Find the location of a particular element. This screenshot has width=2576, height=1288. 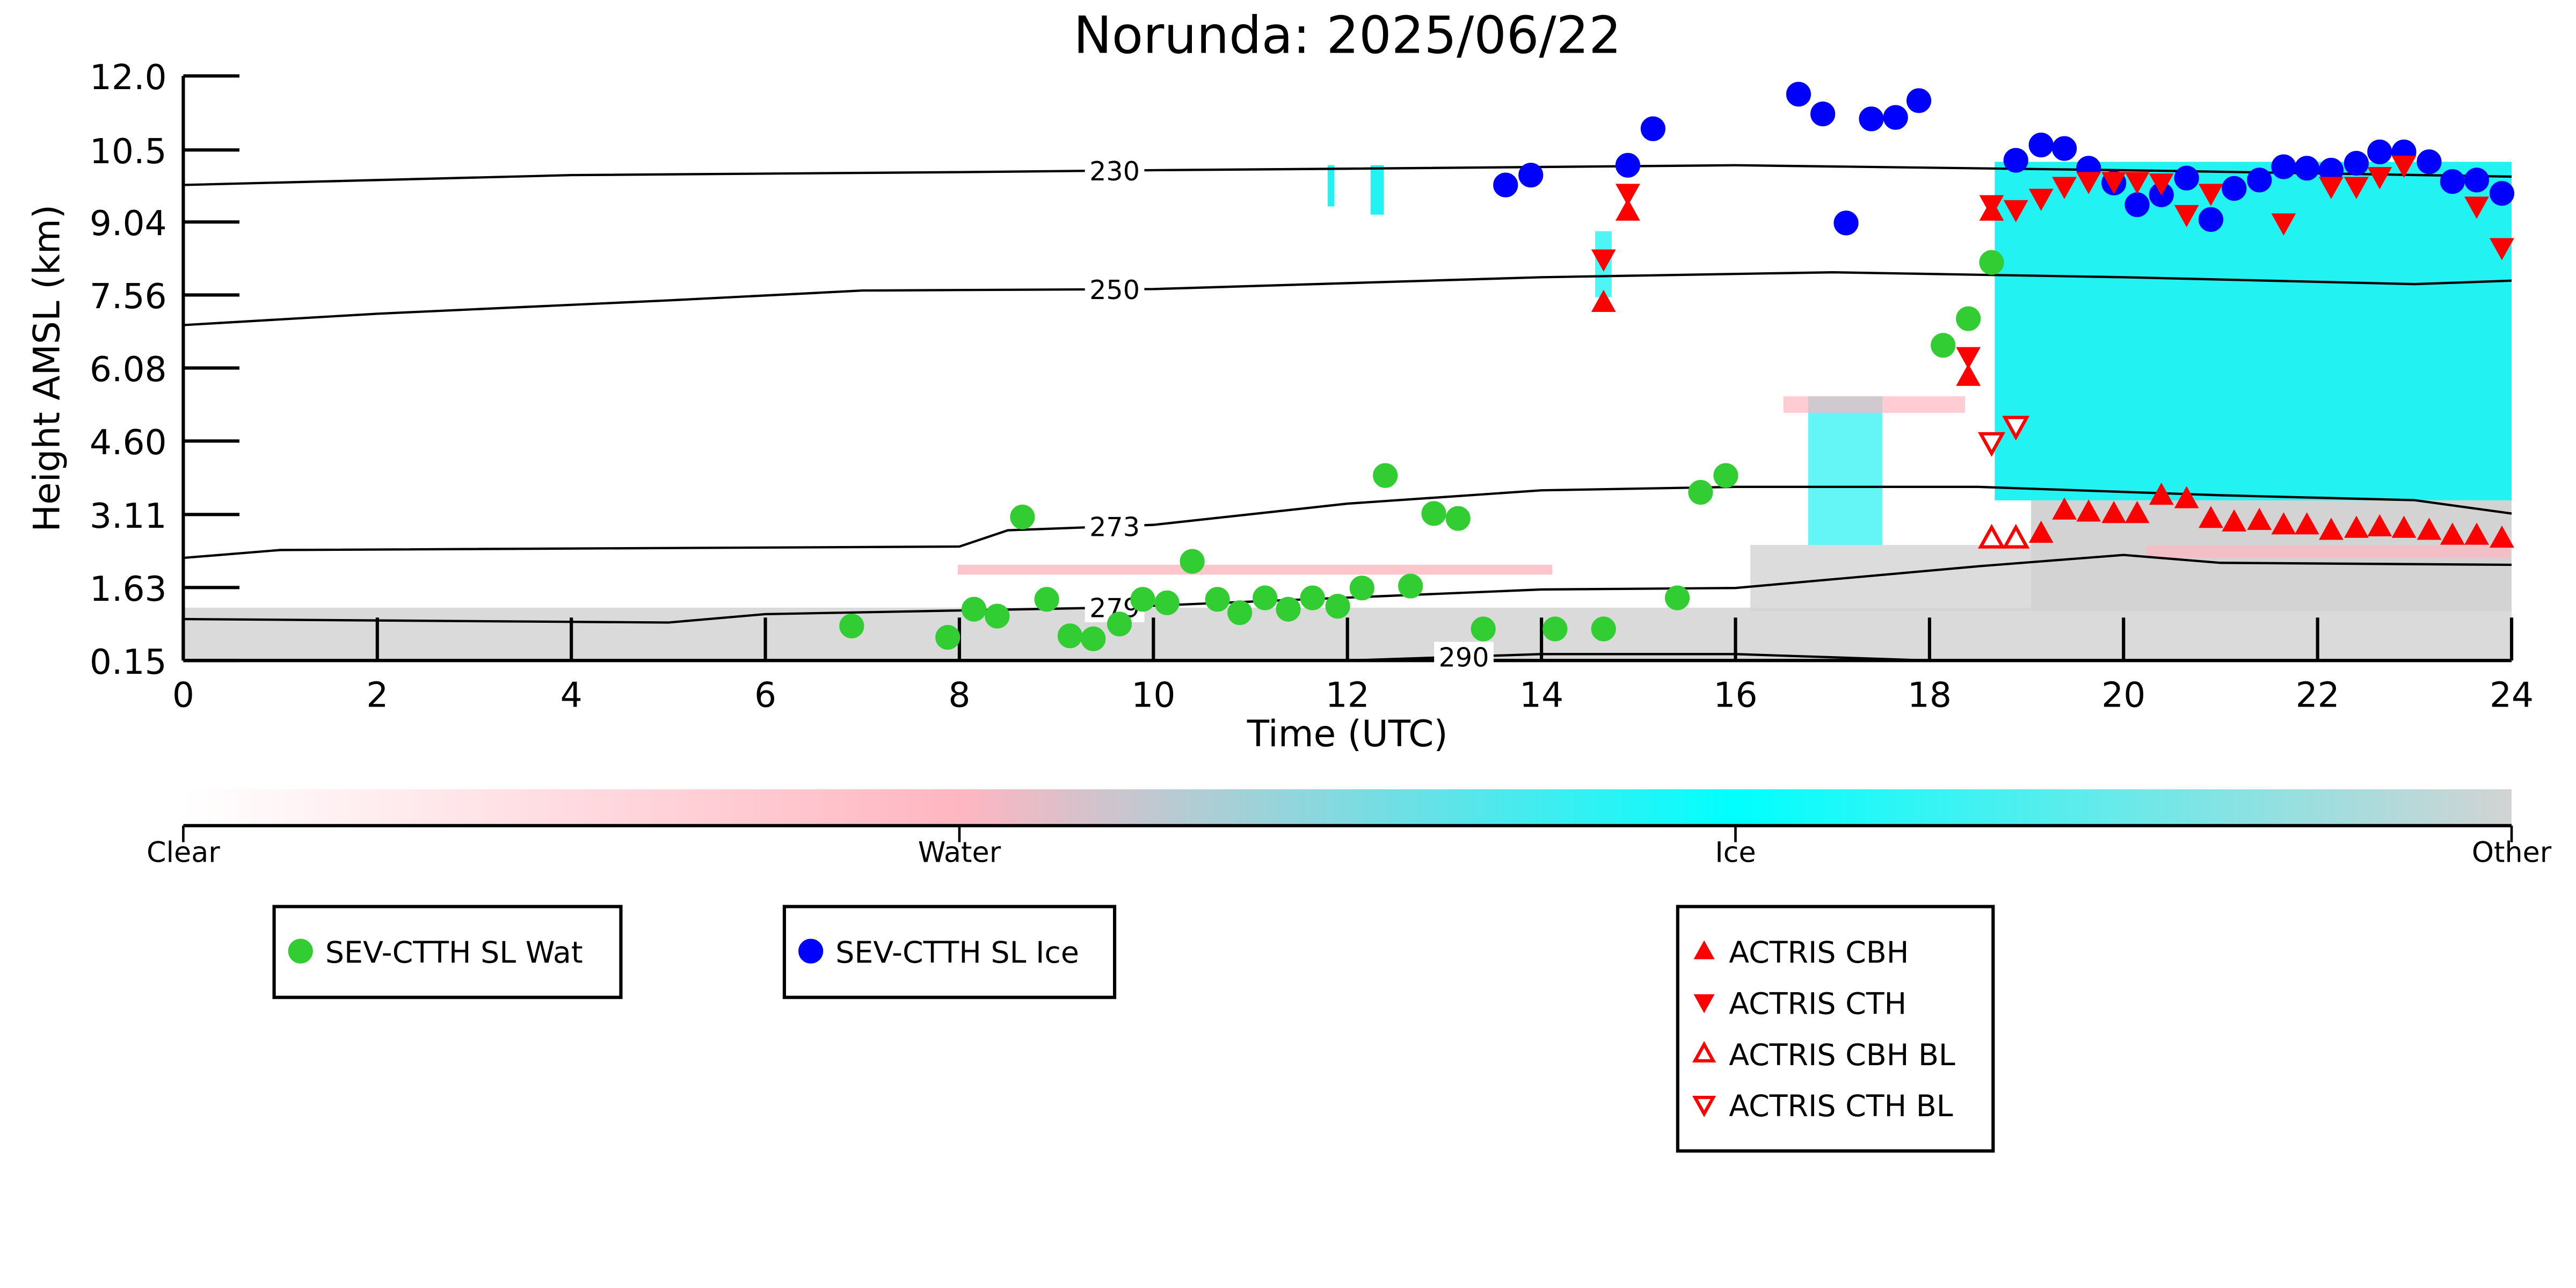

colorbar is located at coordinates (1347, 807).